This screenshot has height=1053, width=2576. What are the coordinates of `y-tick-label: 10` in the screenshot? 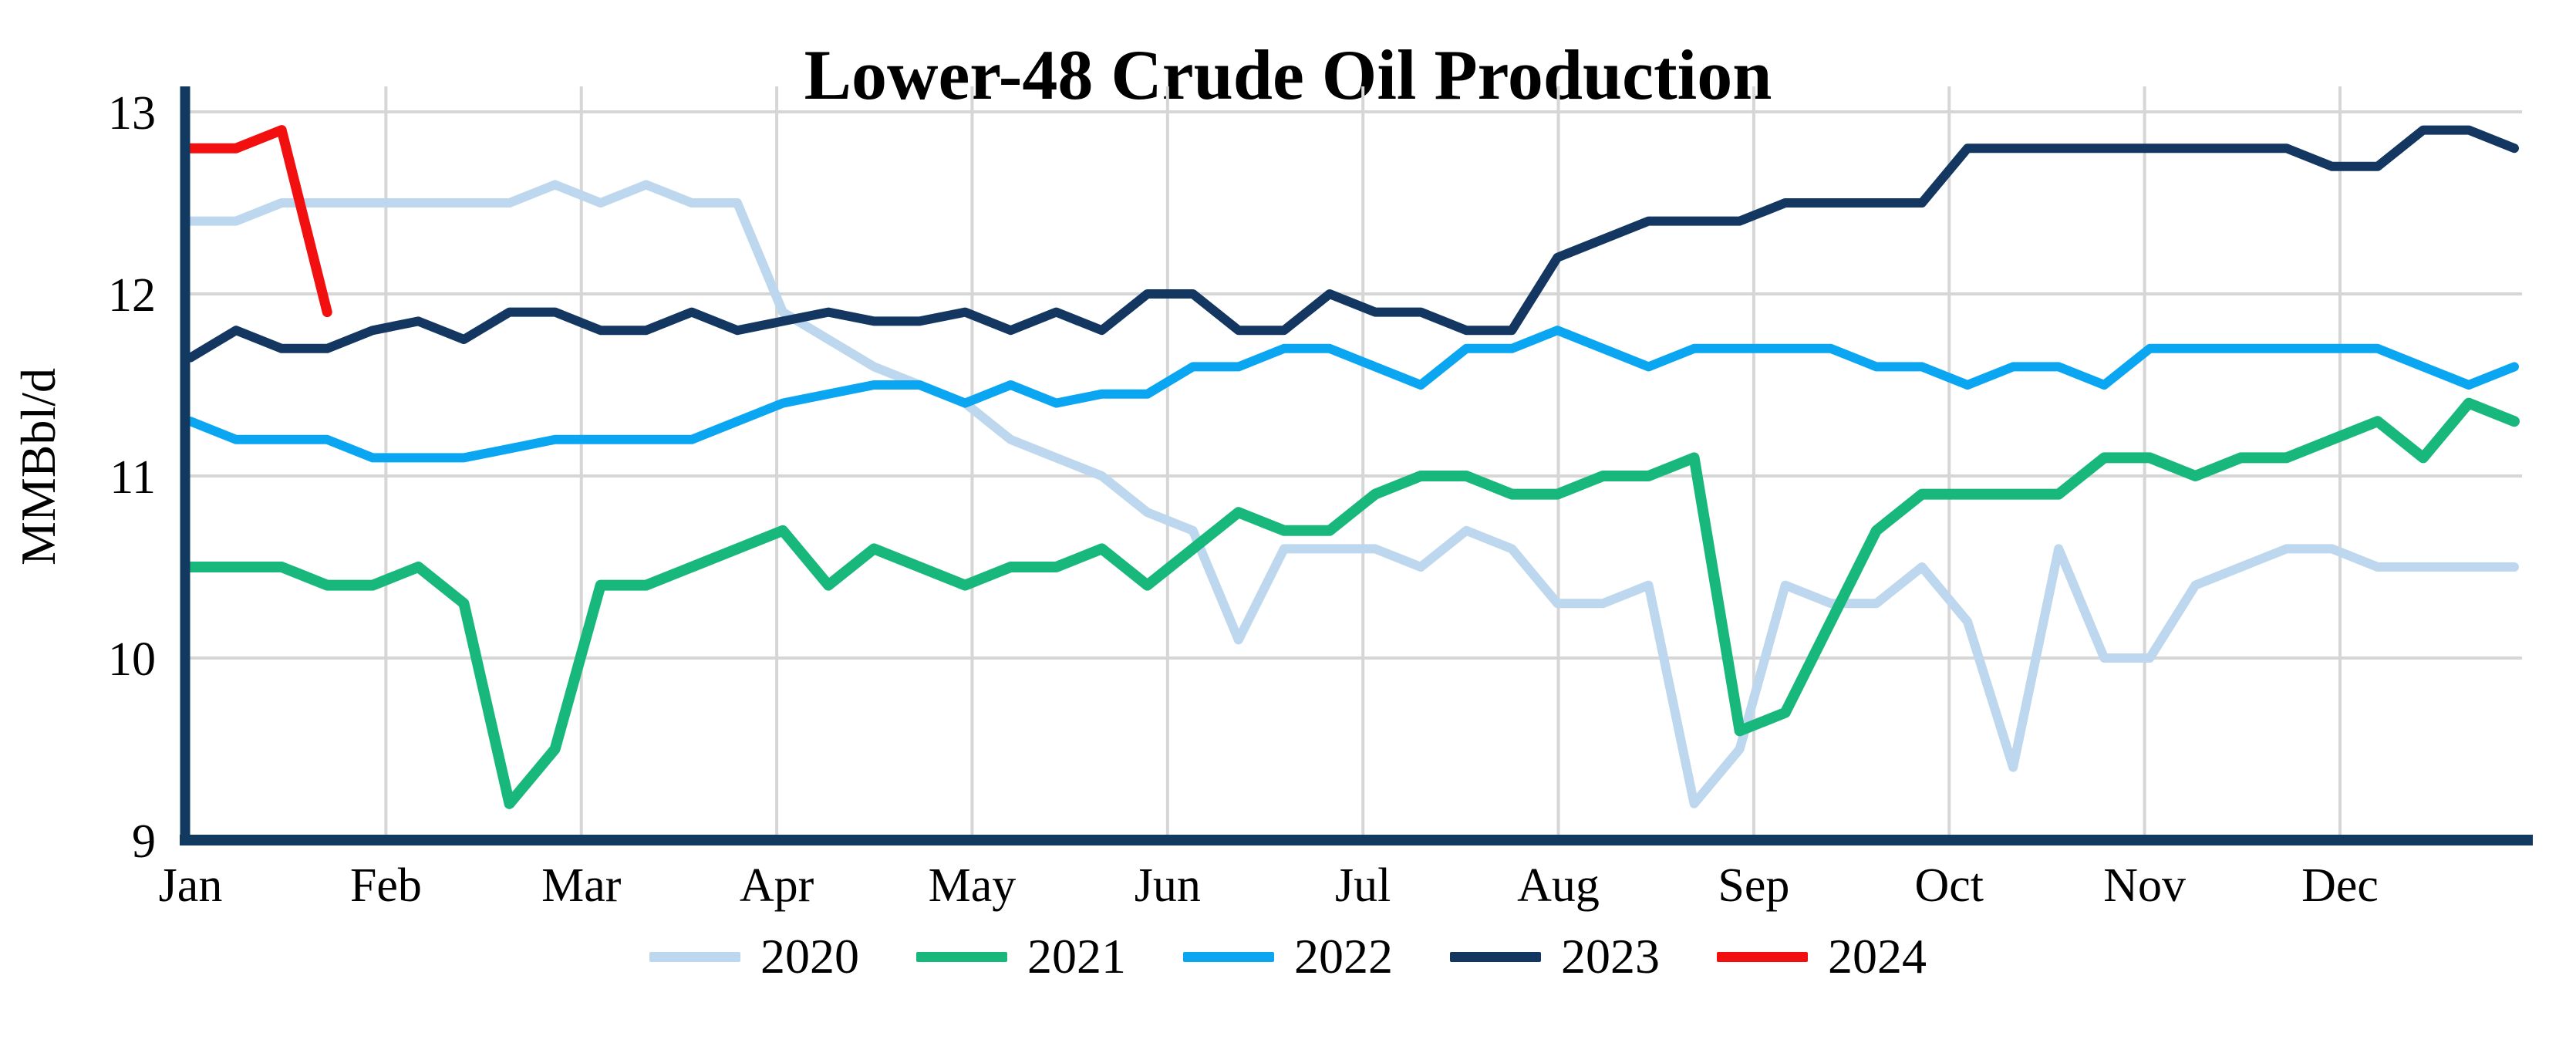 It's located at (132, 659).